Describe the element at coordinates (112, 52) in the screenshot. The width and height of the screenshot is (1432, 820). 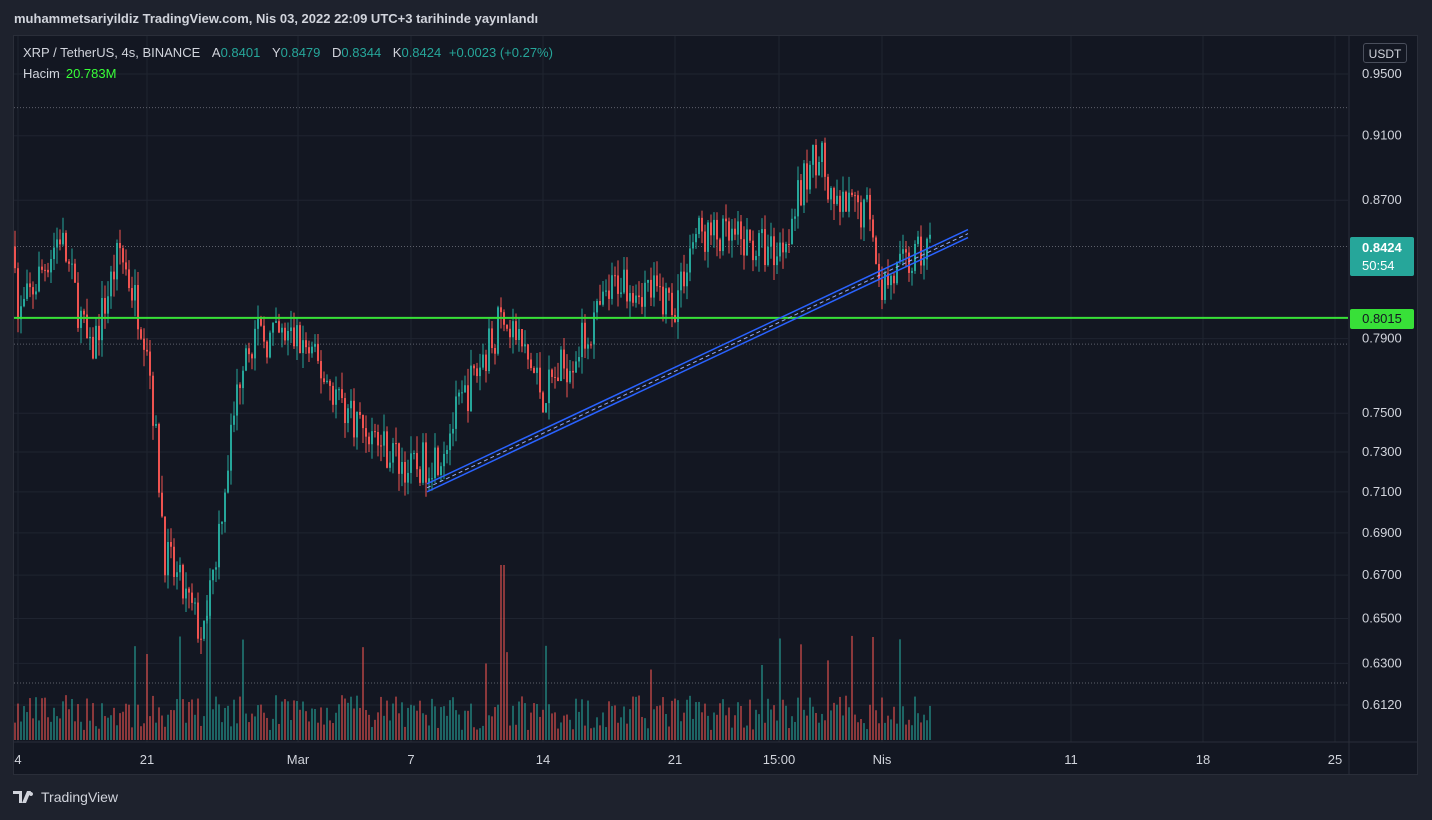
I see `symbol-label: XRP / TetherUS, 4s, BINANCE` at that location.